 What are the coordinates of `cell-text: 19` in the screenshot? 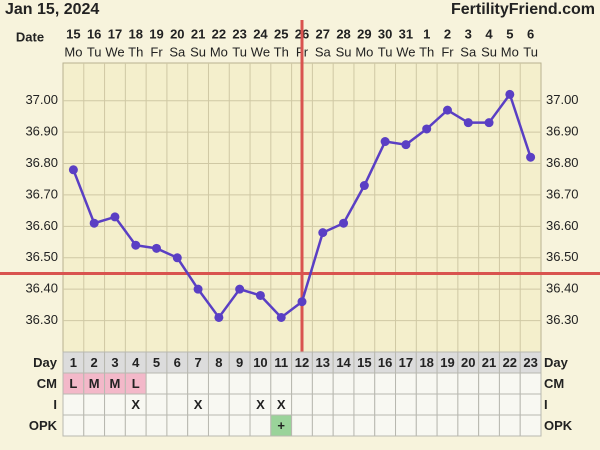 It's located at (447, 362).